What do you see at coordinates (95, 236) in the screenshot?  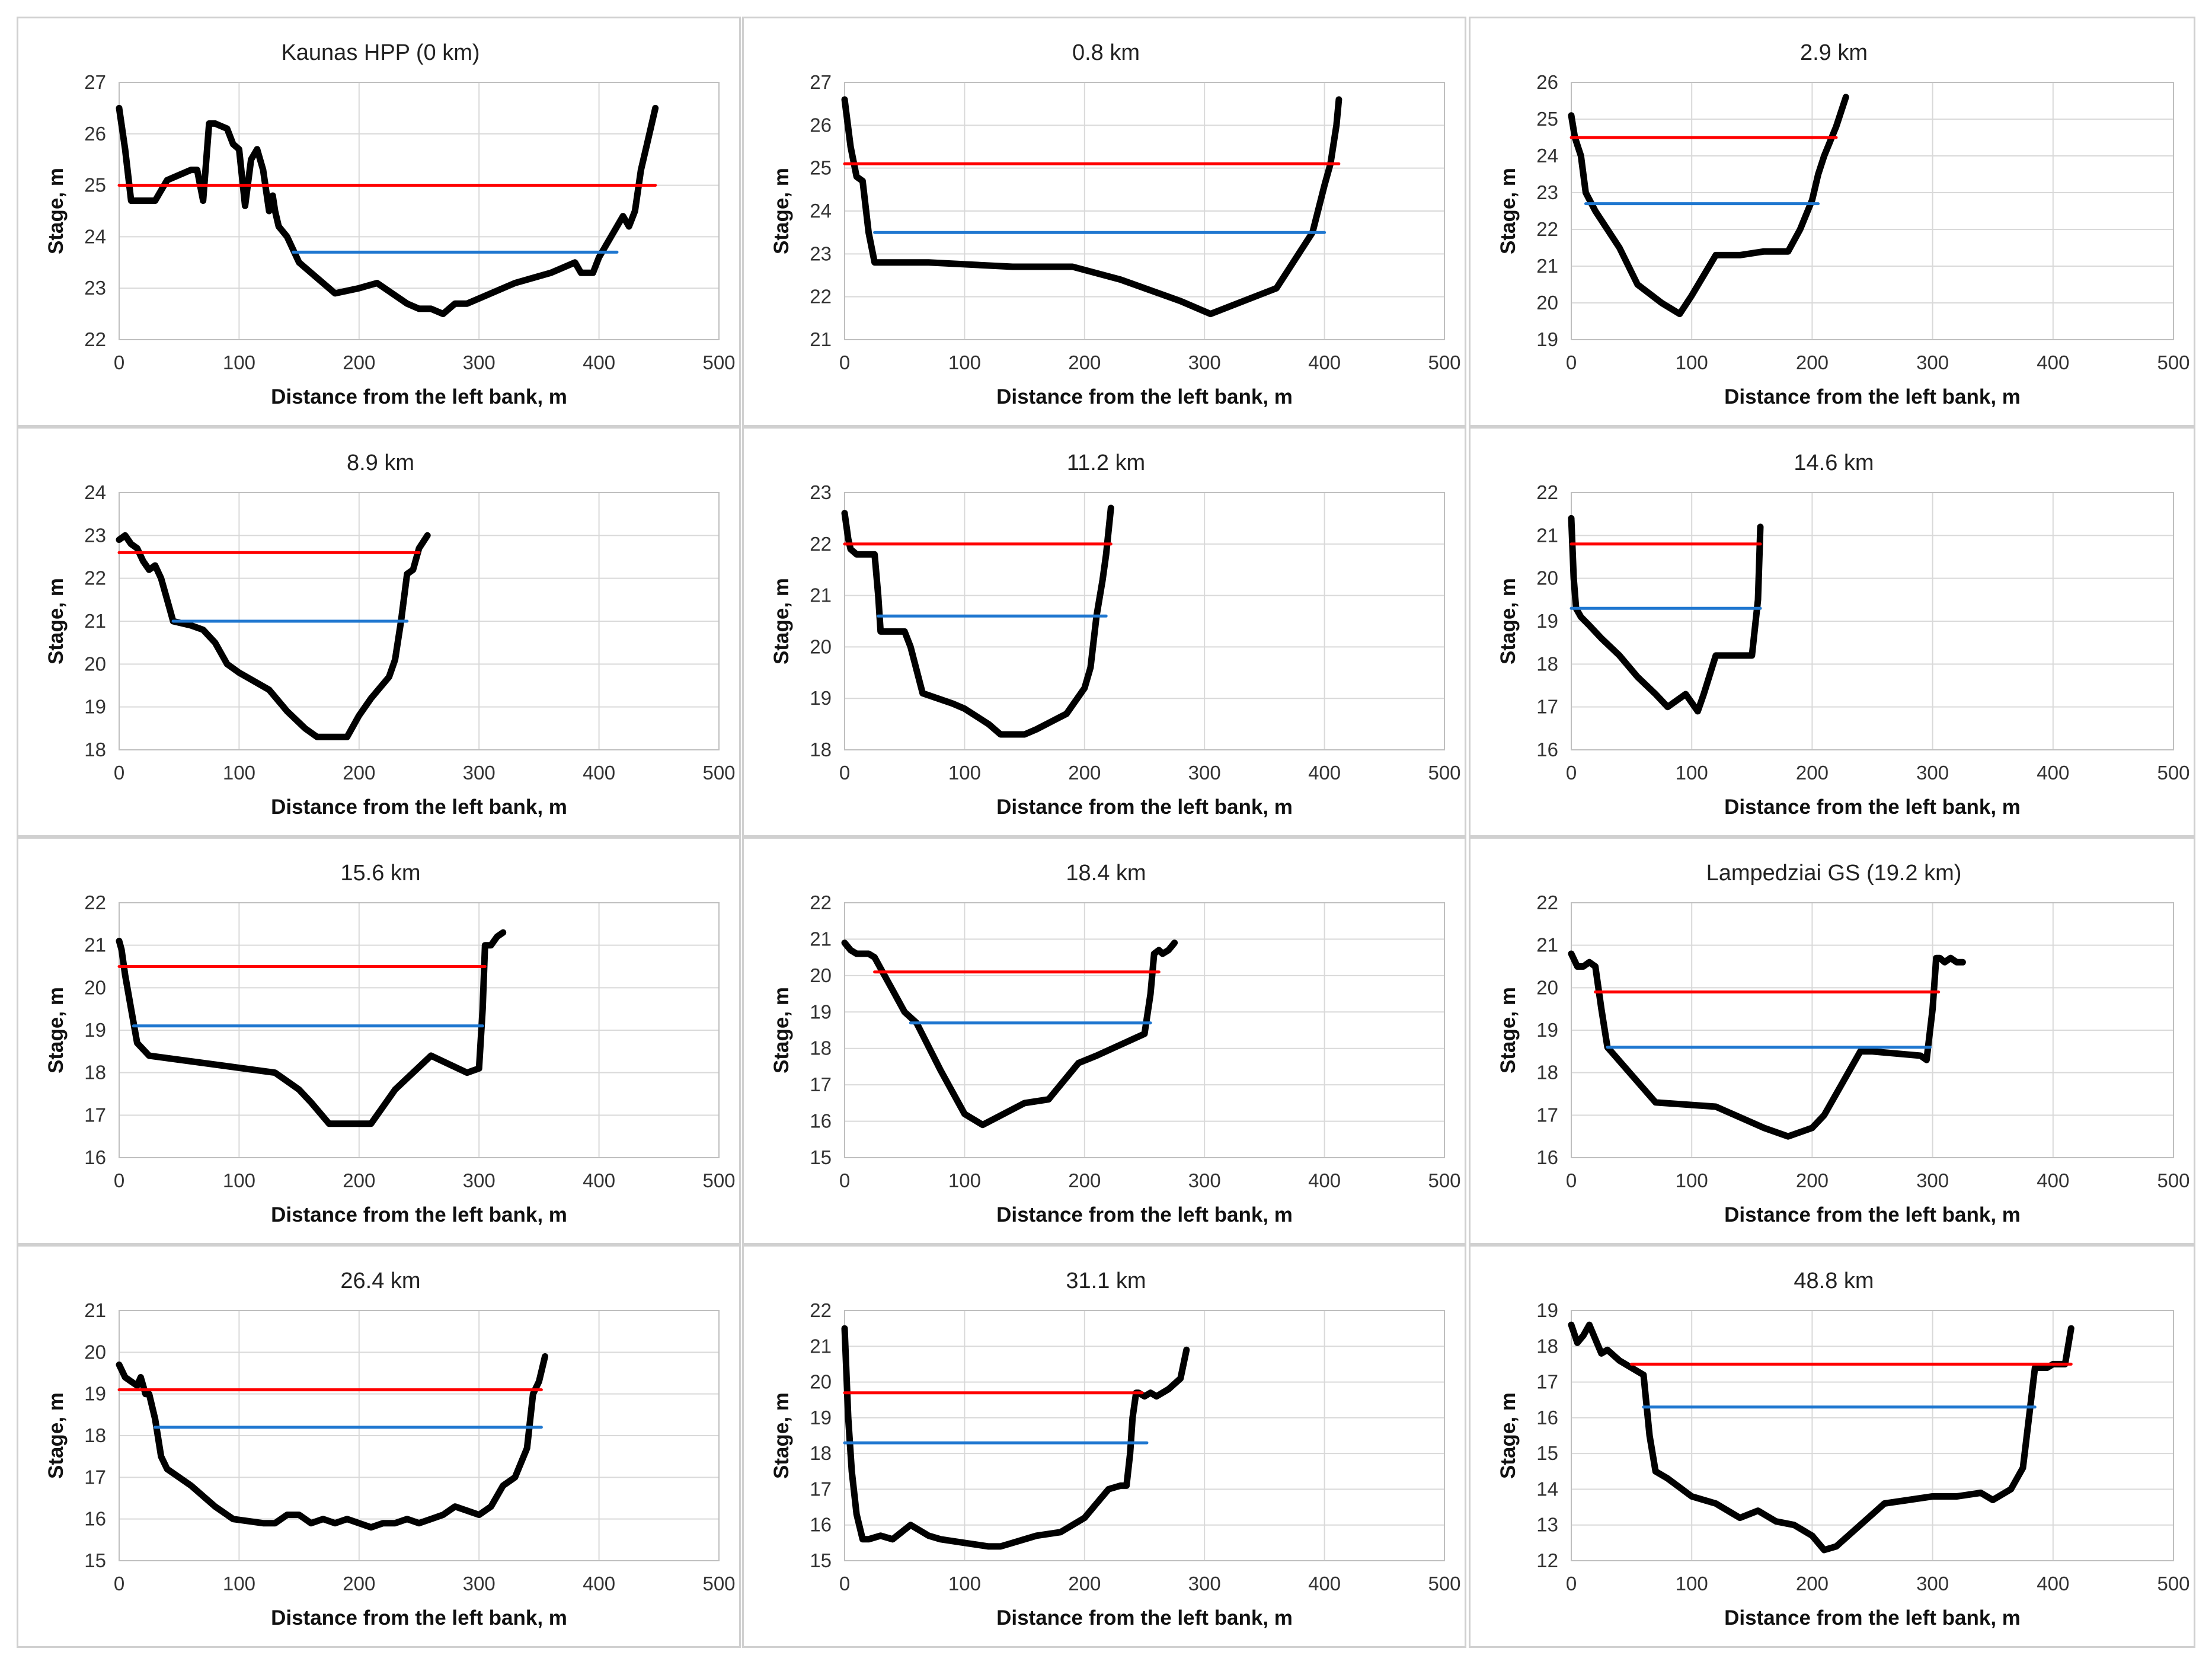 I see `y-tick-label: 24` at bounding box center [95, 236].